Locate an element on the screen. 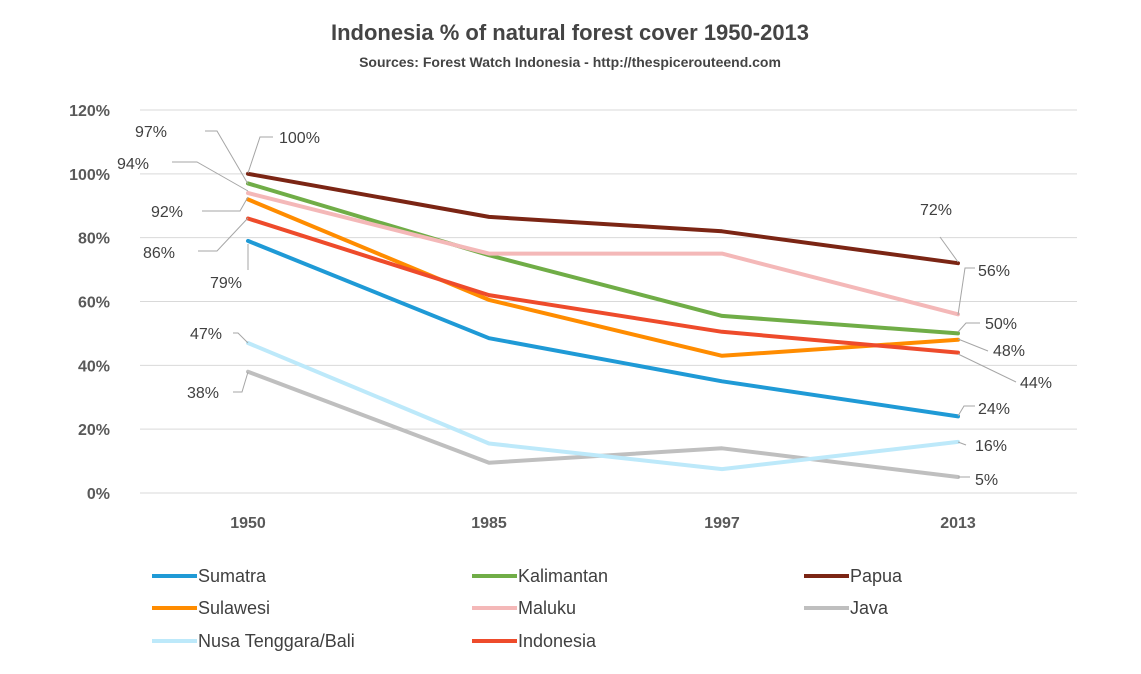 Image resolution: width=1141 pixels, height=674 pixels. data-label: 16% is located at coordinates (991, 446).